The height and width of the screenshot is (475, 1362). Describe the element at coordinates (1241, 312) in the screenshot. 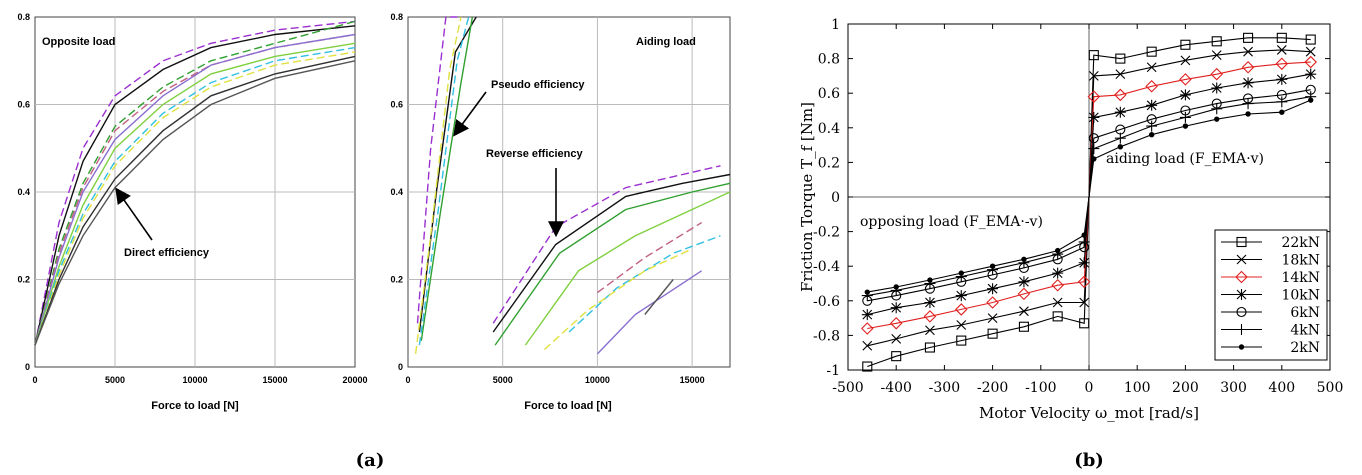

I see `data-point-circle` at that location.